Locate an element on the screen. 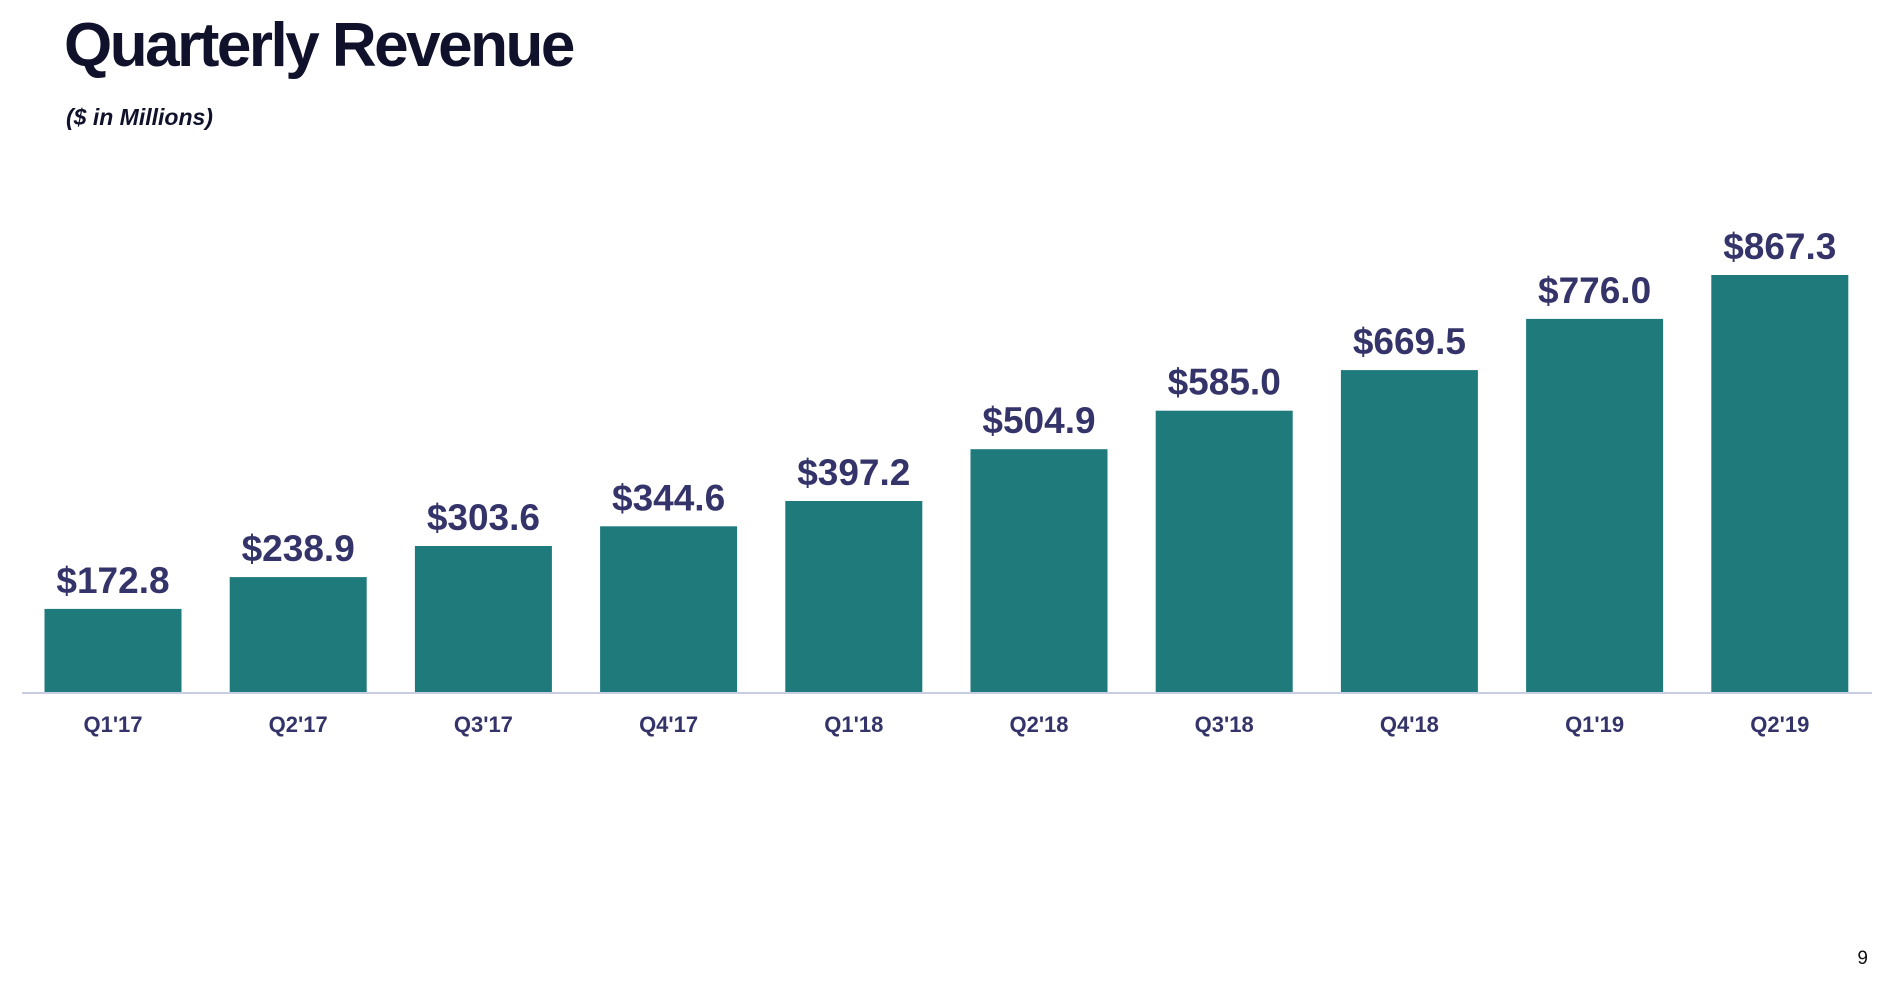 This screenshot has width=1892, height=990. value-label: $776.0 is located at coordinates (1594, 290).